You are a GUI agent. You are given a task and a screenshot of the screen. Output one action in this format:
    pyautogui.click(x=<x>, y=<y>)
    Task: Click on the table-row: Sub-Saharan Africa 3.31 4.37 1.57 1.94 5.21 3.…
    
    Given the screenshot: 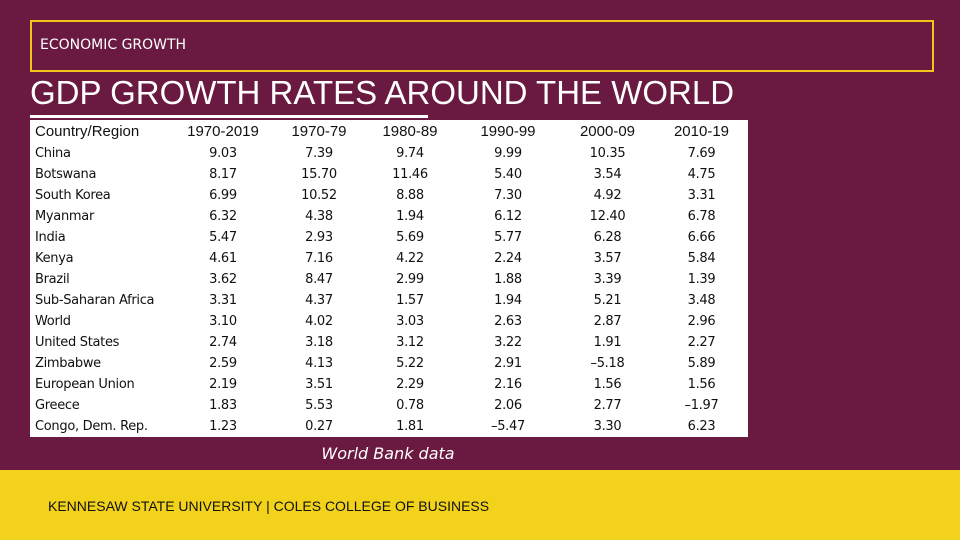 What is the action you would take?
    pyautogui.click(x=389, y=300)
    